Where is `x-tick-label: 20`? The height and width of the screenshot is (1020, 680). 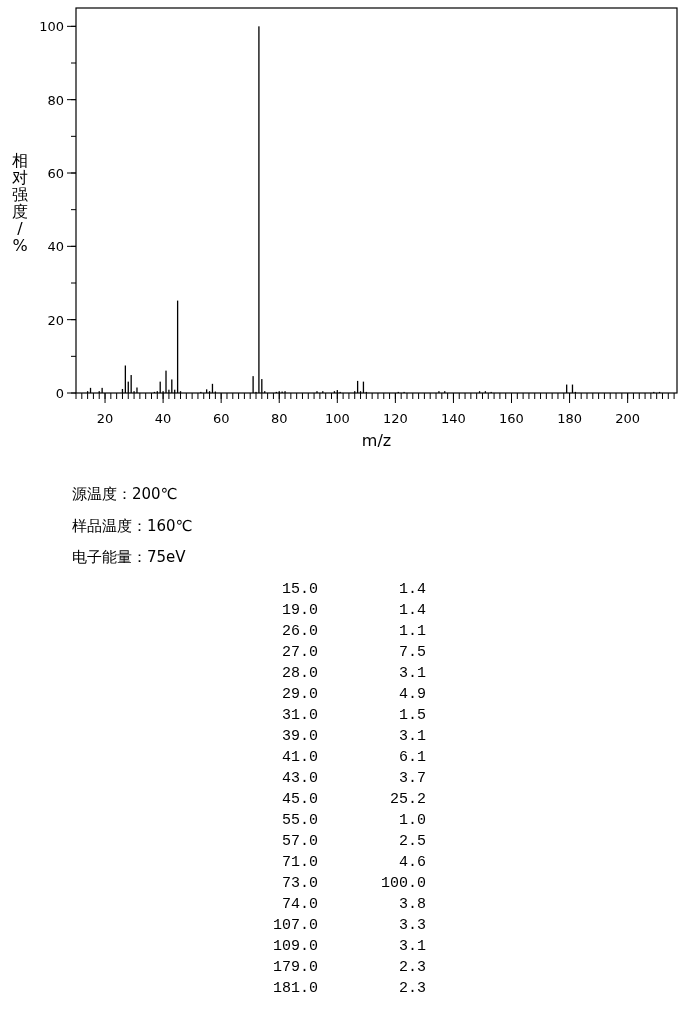 x-tick-label: 20 is located at coordinates (105, 418).